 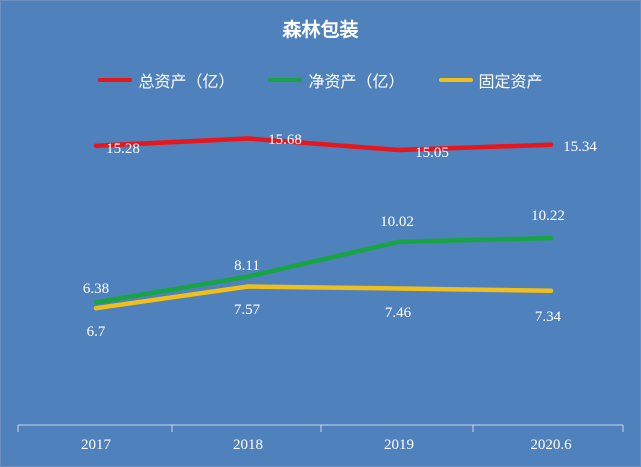 I want to click on legend-swatch-total-assets, so click(x=115, y=80).